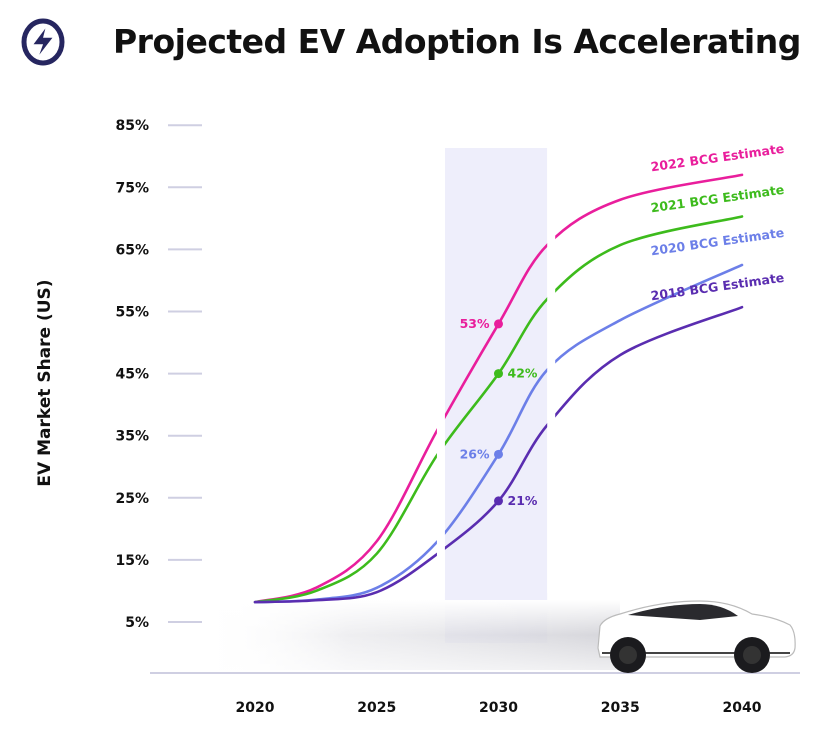 This screenshot has width=834, height=756. Describe the element at coordinates (132, 126) in the screenshot. I see `y-tick-label: 85%` at that location.